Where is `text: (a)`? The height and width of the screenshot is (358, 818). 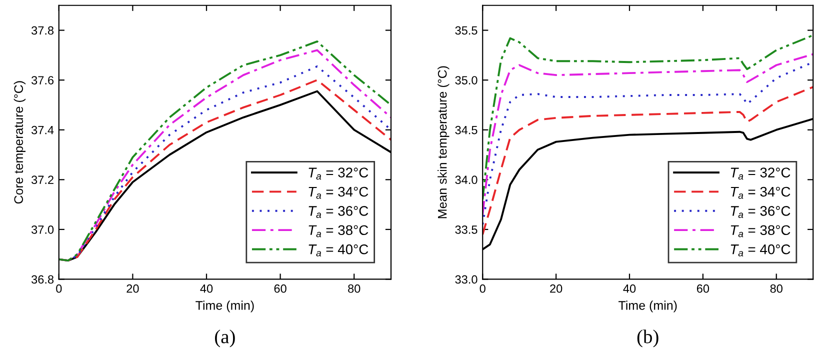
text: (a) is located at coordinates (225, 339).